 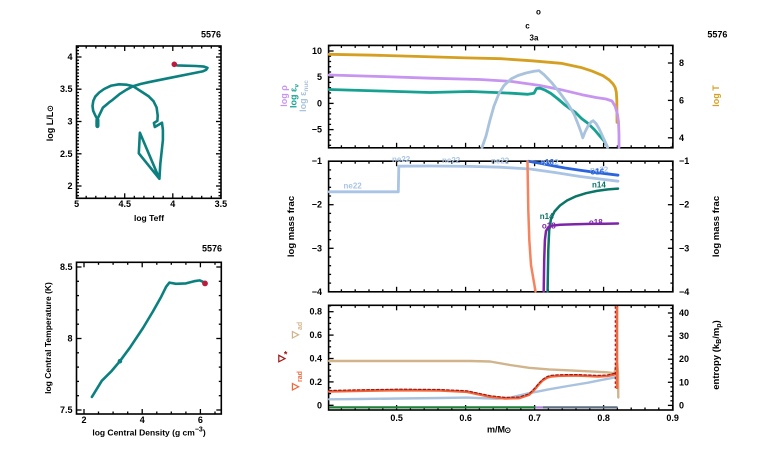 What do you see at coordinates (284, 96) in the screenshot?
I see `svg-text: log ρ` at bounding box center [284, 96].